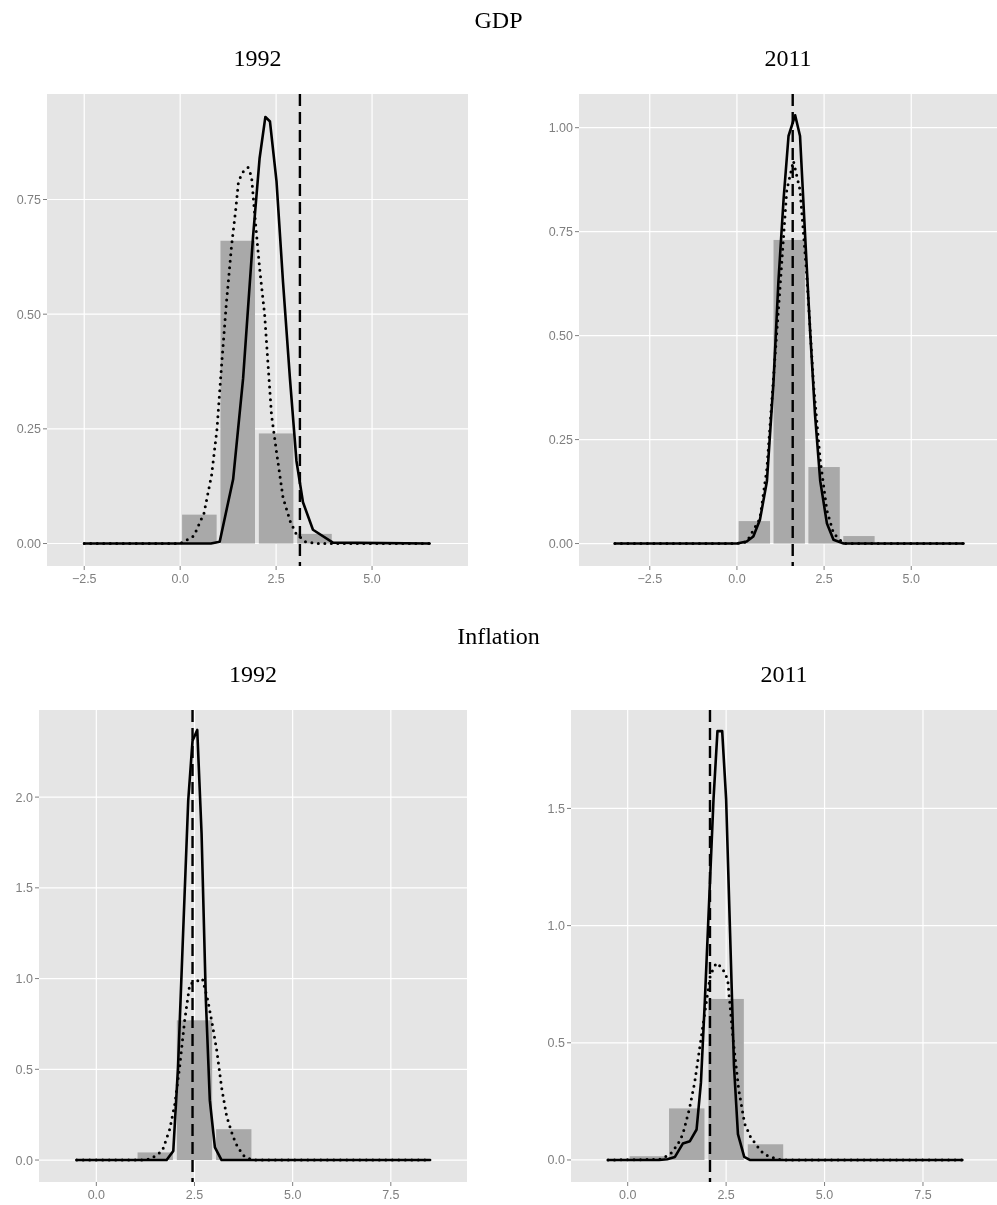  I want to click on y-tick-label: 1.00, so click(561, 128).